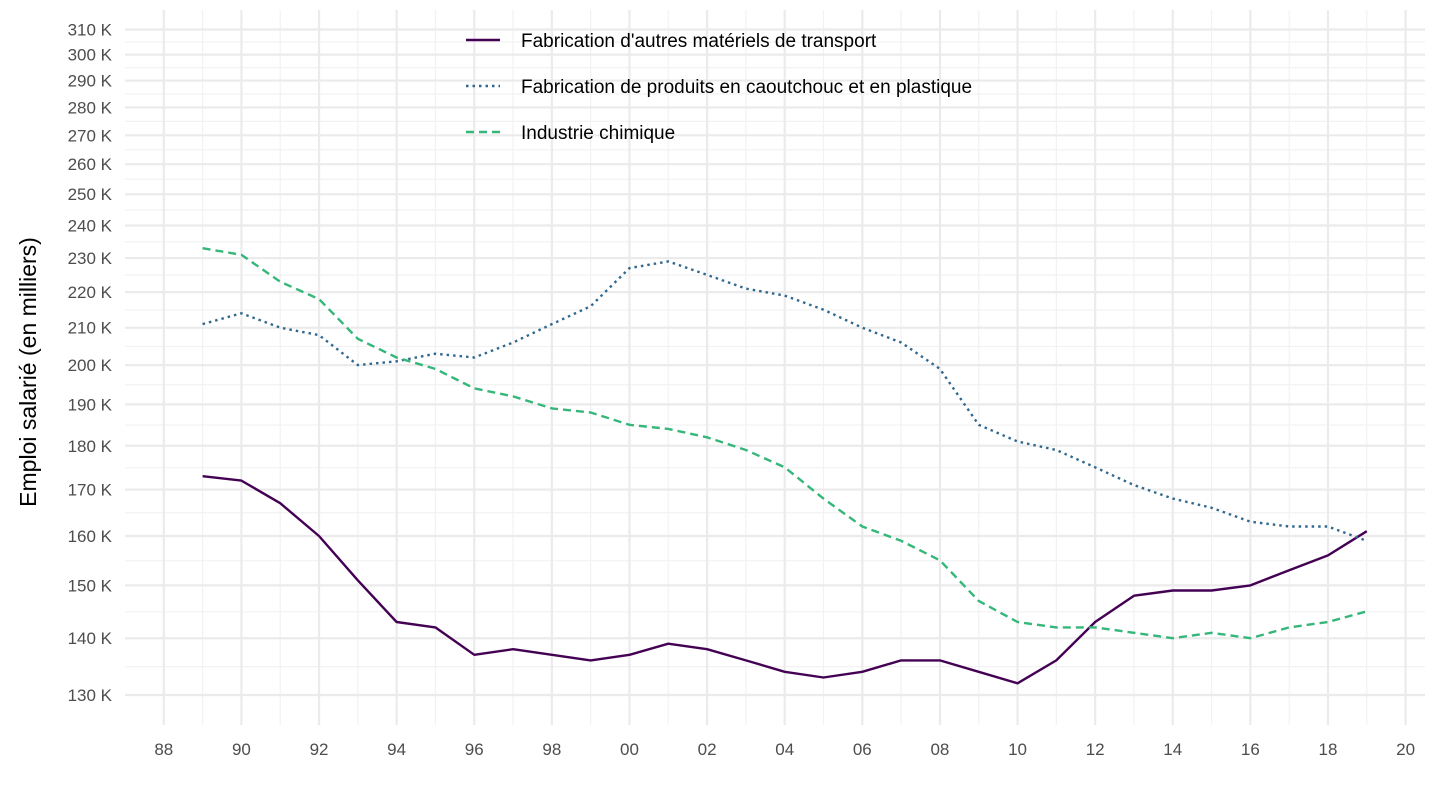 Image resolution: width=1440 pixels, height=810 pixels. I want to click on x-tick-label: 12, so click(1095, 749).